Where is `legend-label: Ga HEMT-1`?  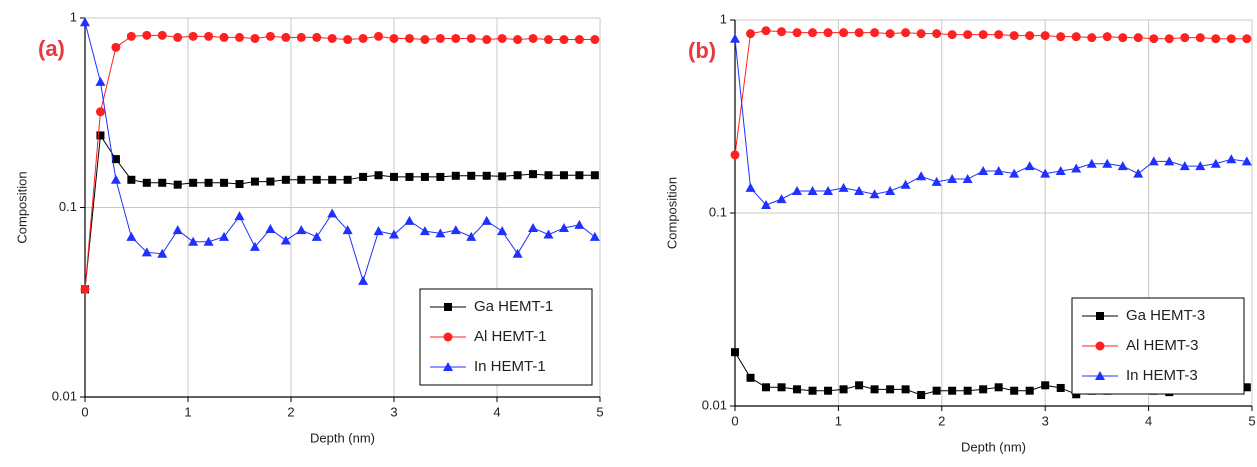 legend-label: Ga HEMT-1 is located at coordinates (513, 306).